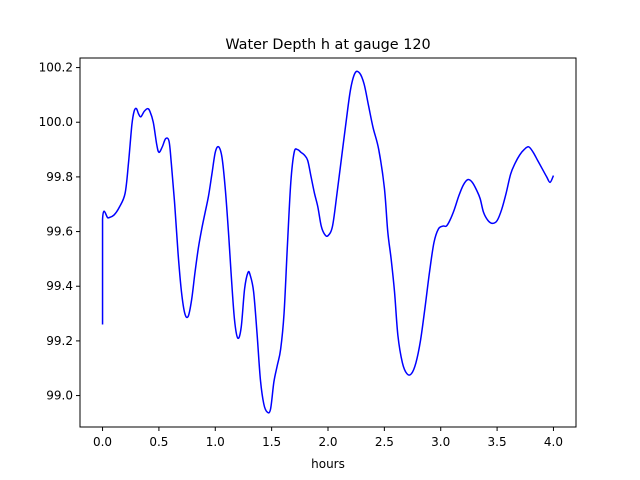  What do you see at coordinates (327, 45) in the screenshot?
I see `chart-title: Water Depth h at gauge 120` at bounding box center [327, 45].